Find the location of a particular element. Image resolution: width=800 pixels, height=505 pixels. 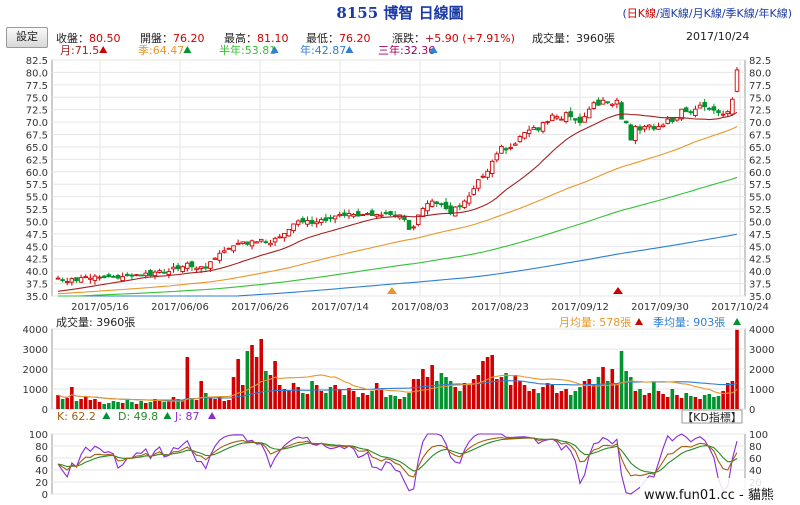

price-ytick-right: 47.5 is located at coordinates (760, 235).